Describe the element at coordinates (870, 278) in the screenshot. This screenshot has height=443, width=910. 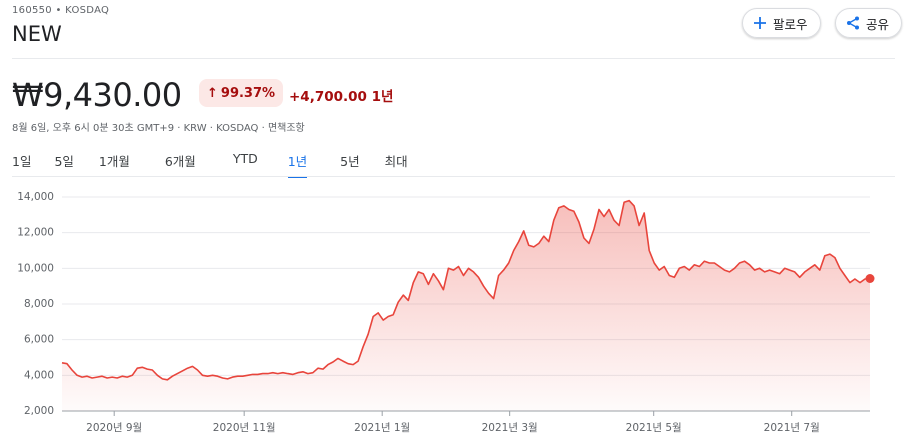
I see `last-point` at that location.